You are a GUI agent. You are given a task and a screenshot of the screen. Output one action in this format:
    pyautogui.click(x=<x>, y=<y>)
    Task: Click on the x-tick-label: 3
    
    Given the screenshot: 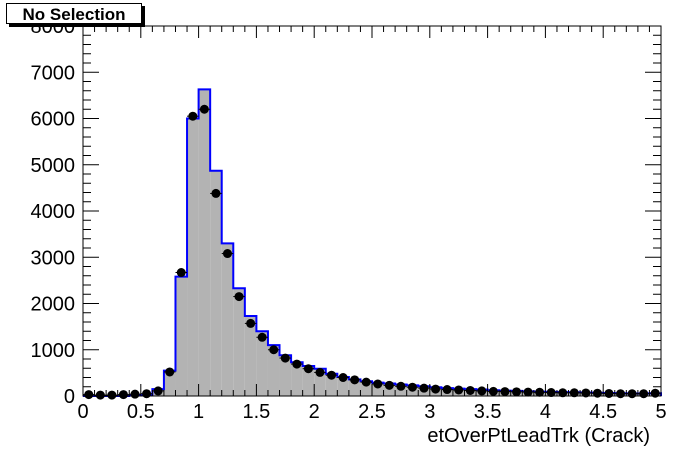 What is the action you would take?
    pyautogui.click(x=429, y=412)
    